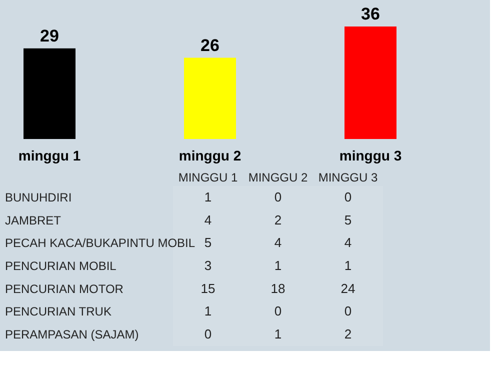 This screenshot has height=377, width=500. Describe the element at coordinates (208, 265) in the screenshot. I see `data-label: 3` at that location.